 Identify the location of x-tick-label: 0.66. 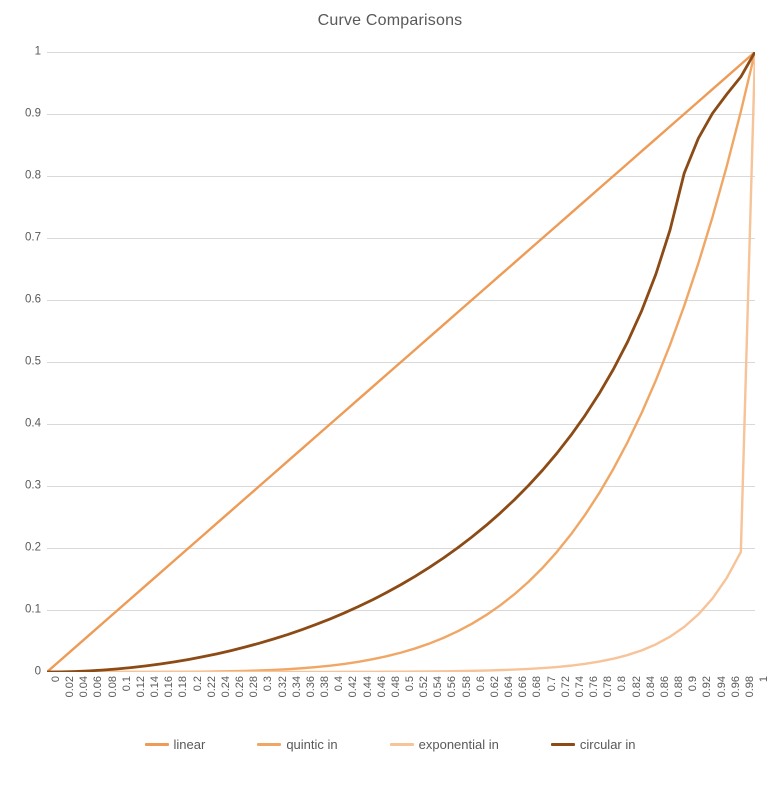
(523, 687).